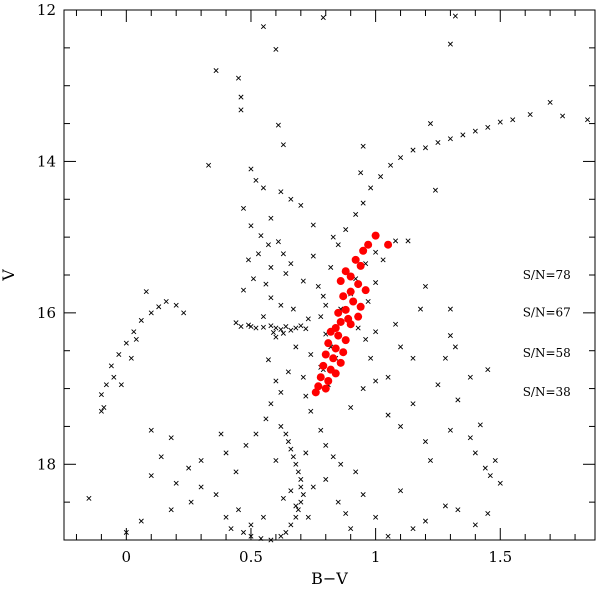 The height and width of the screenshot is (592, 600). I want to click on y-axis-label: V, so click(9, 275).